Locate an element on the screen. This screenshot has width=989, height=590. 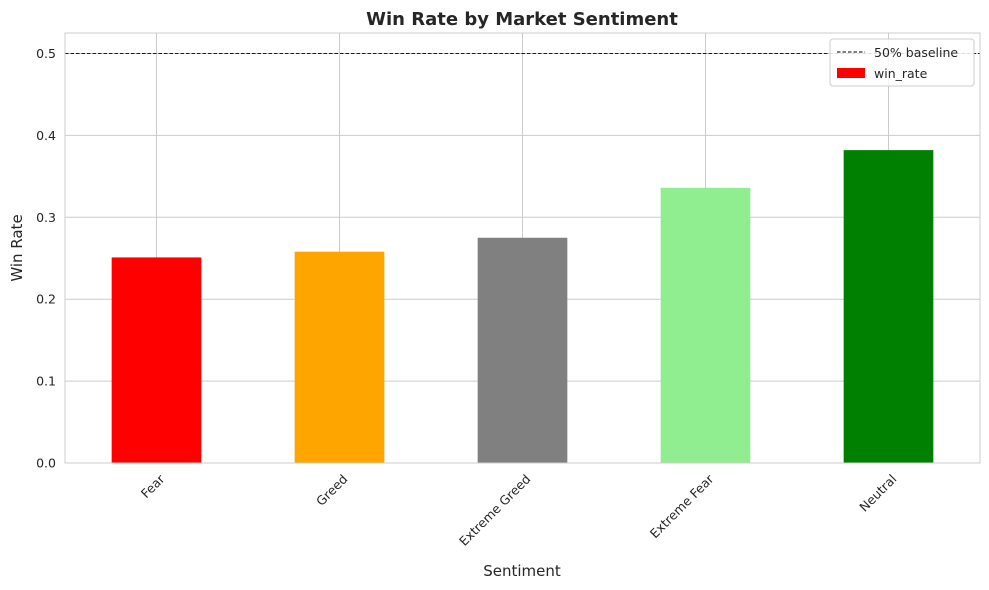
bar-fear is located at coordinates (156, 360).